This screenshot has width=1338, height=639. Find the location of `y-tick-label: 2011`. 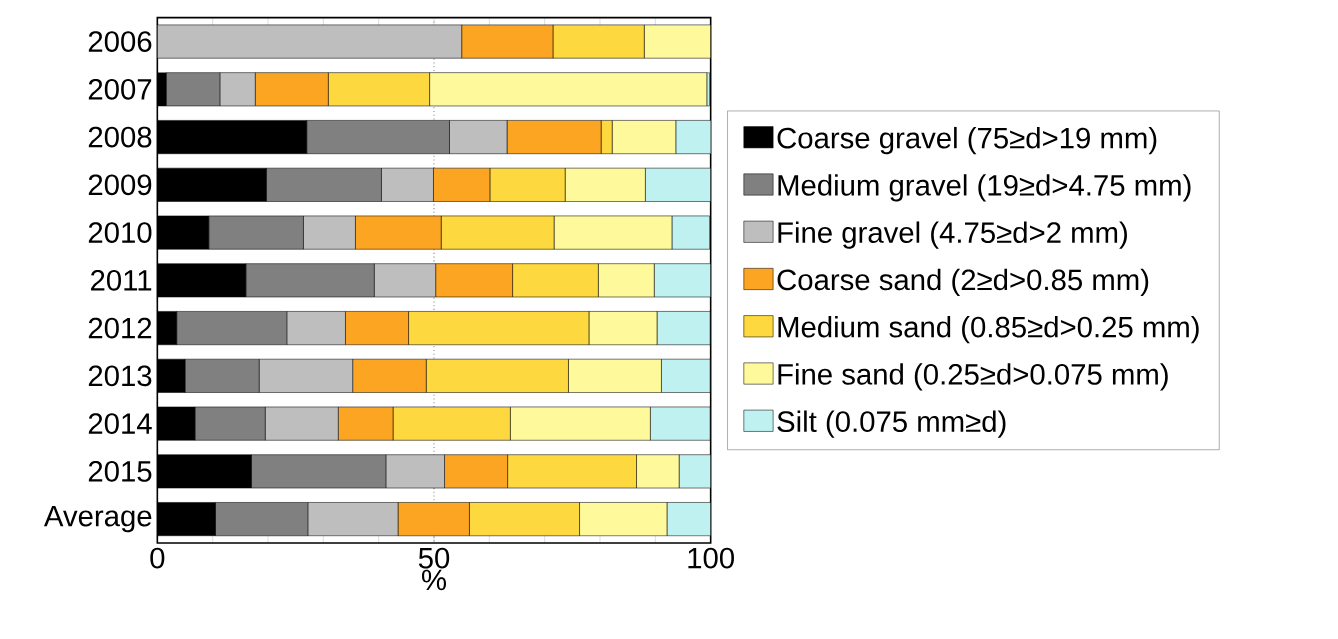

y-tick-label: 2011 is located at coordinates (121, 280).